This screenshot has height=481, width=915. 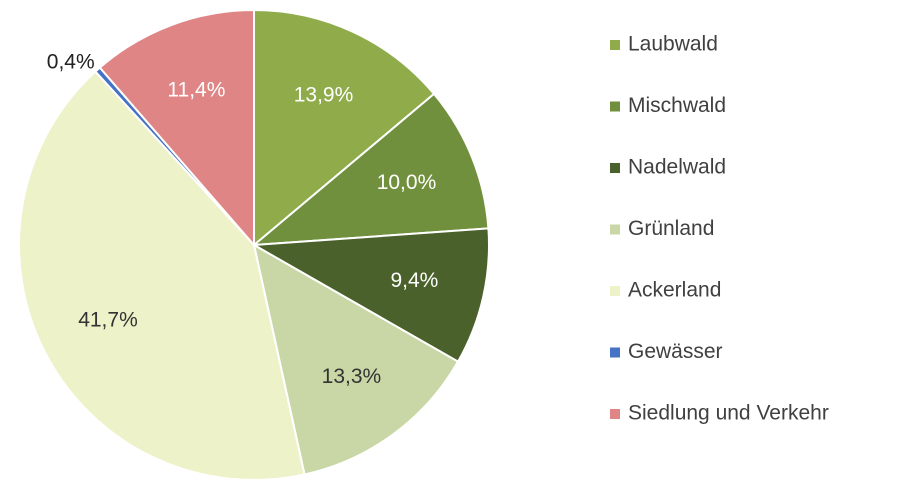 What do you see at coordinates (324, 94) in the screenshot?
I see `data-label: 13,9%` at bounding box center [324, 94].